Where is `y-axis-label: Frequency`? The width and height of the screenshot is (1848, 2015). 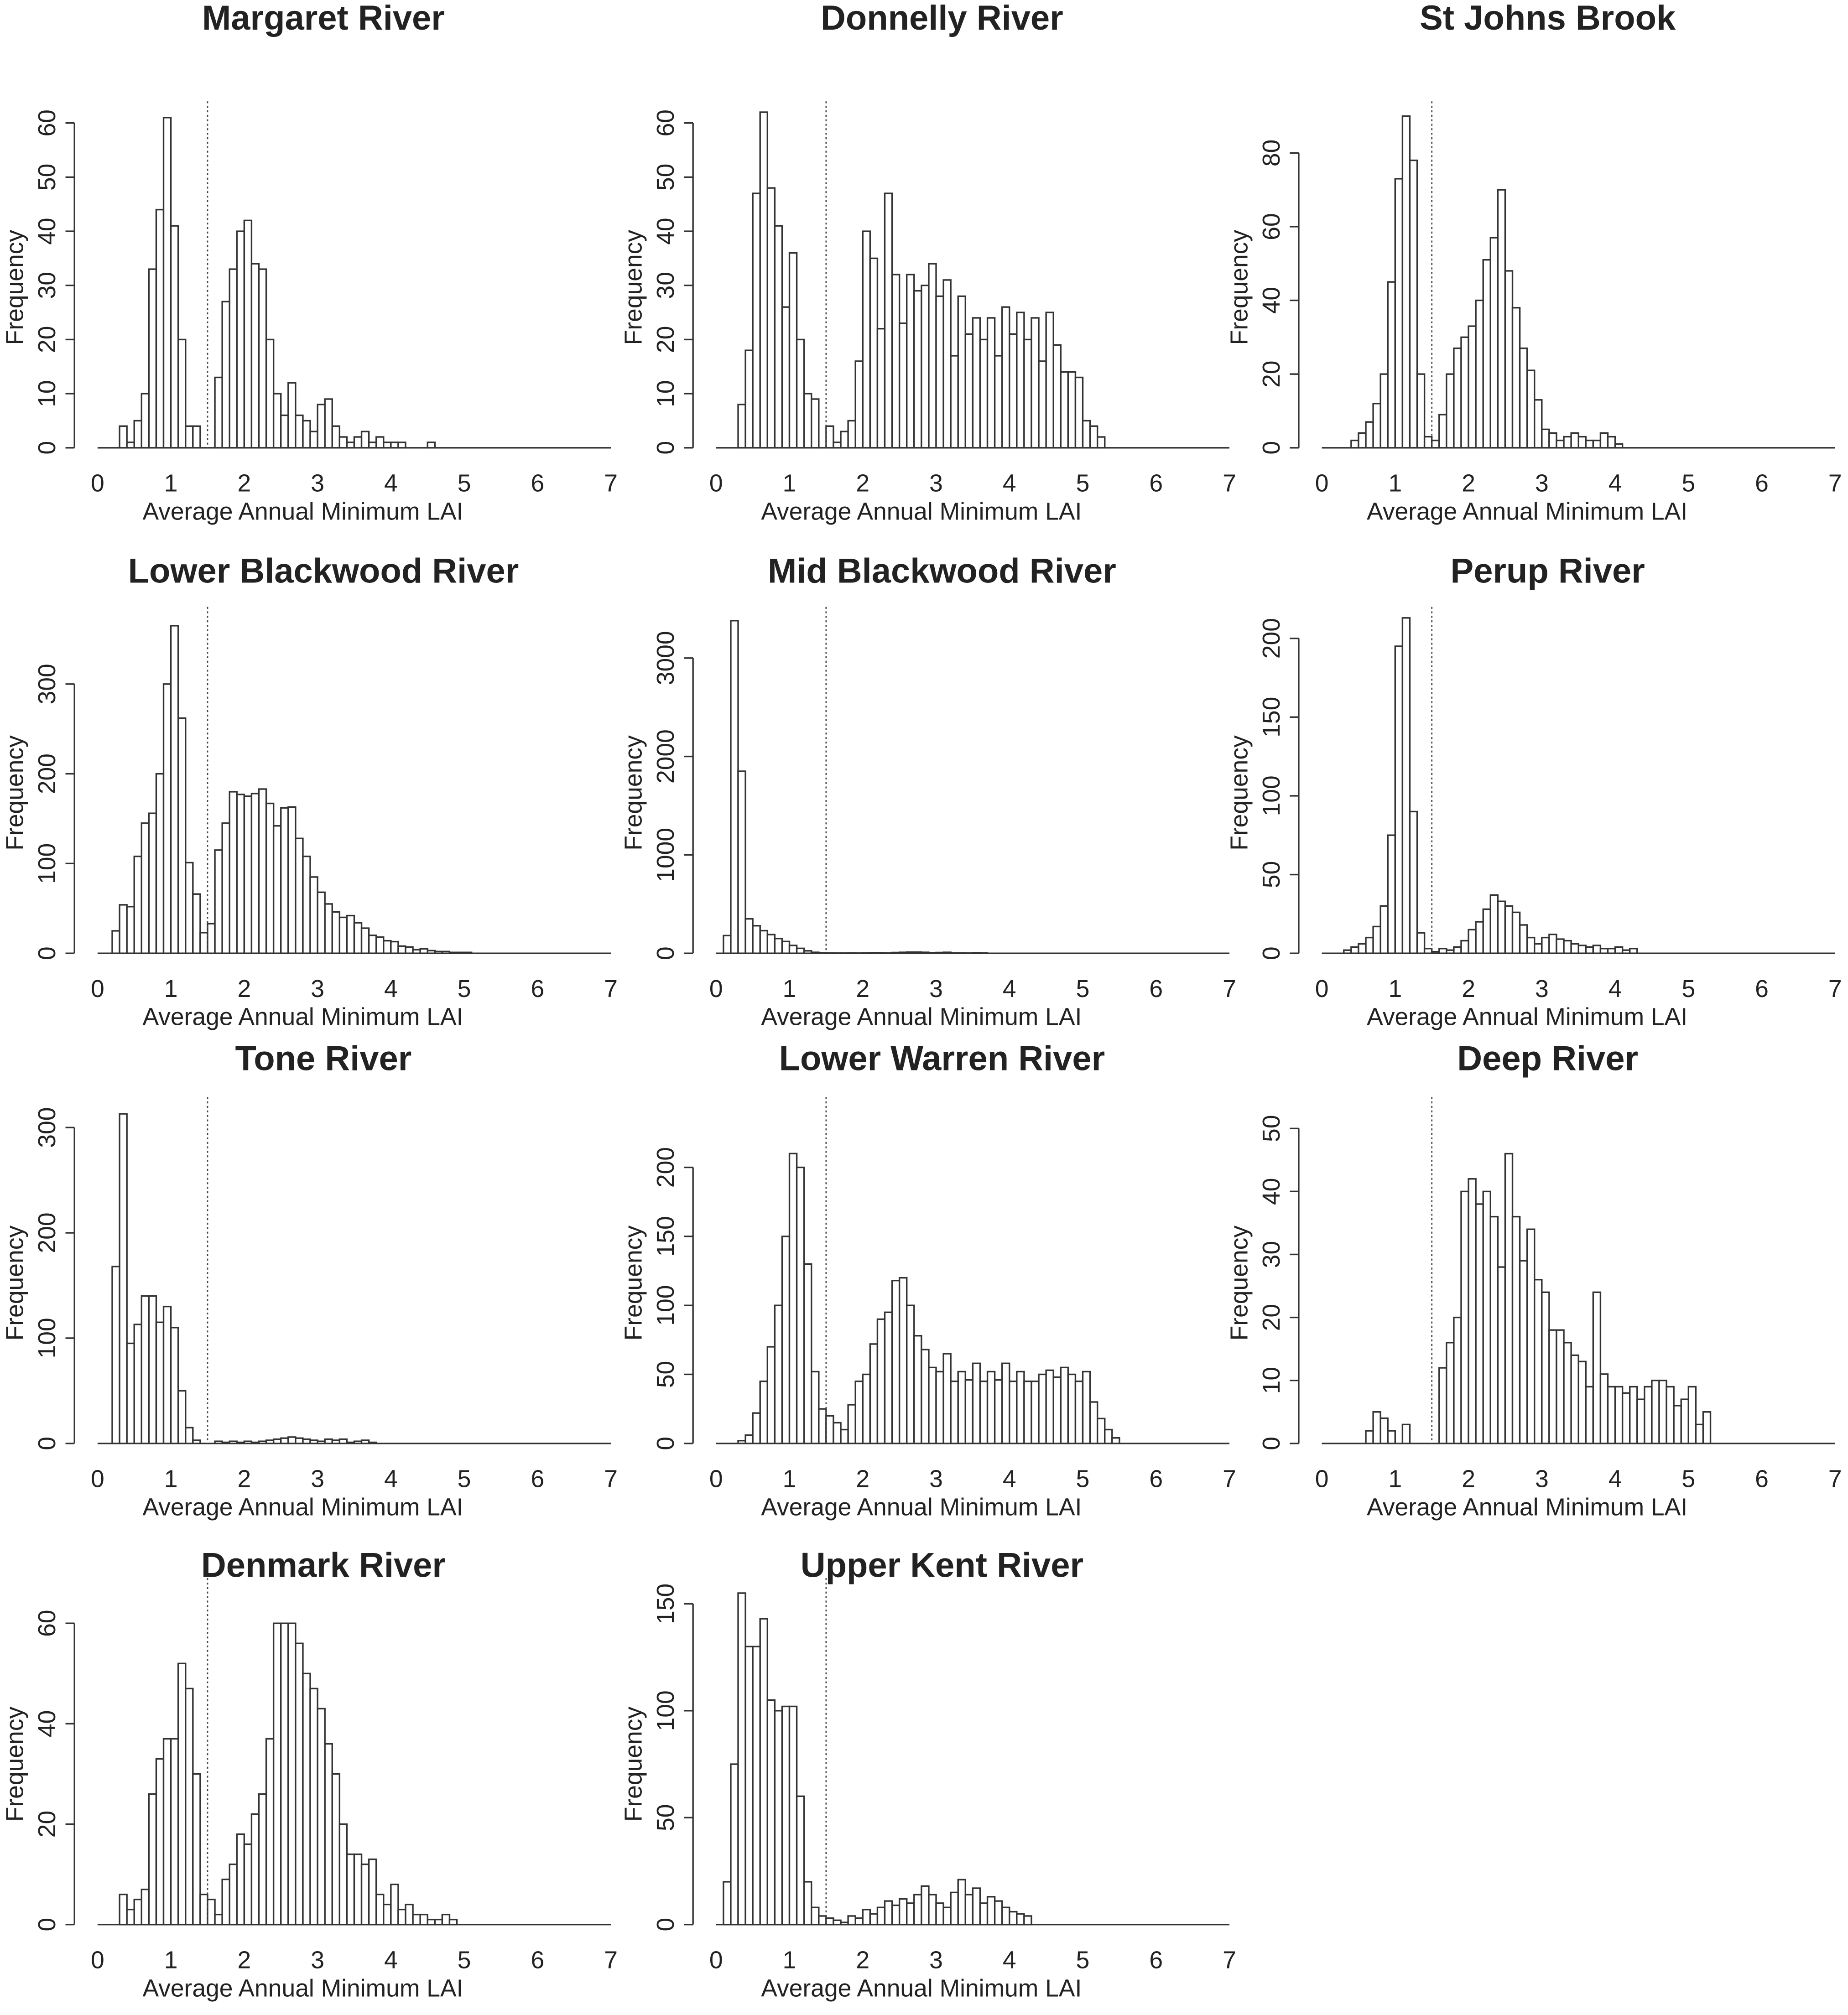 y-axis-label: Frequency is located at coordinates (633, 1765).